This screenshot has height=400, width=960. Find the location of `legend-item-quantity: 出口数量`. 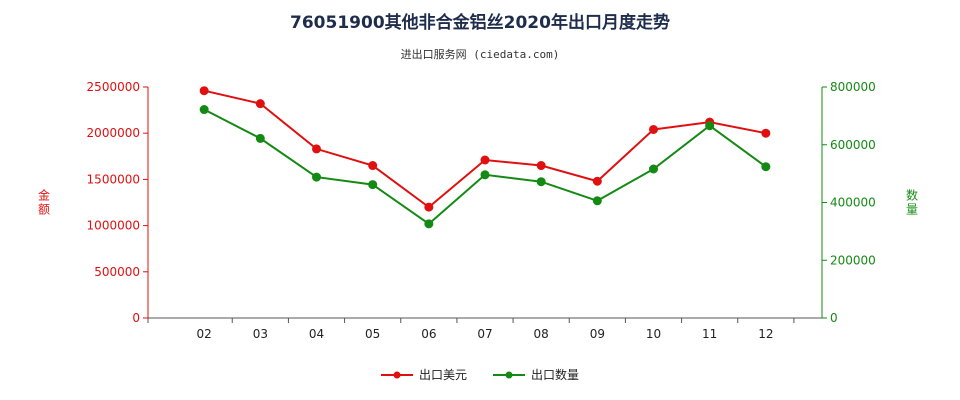

legend-item-quantity: 出口数量 is located at coordinates (536, 374).